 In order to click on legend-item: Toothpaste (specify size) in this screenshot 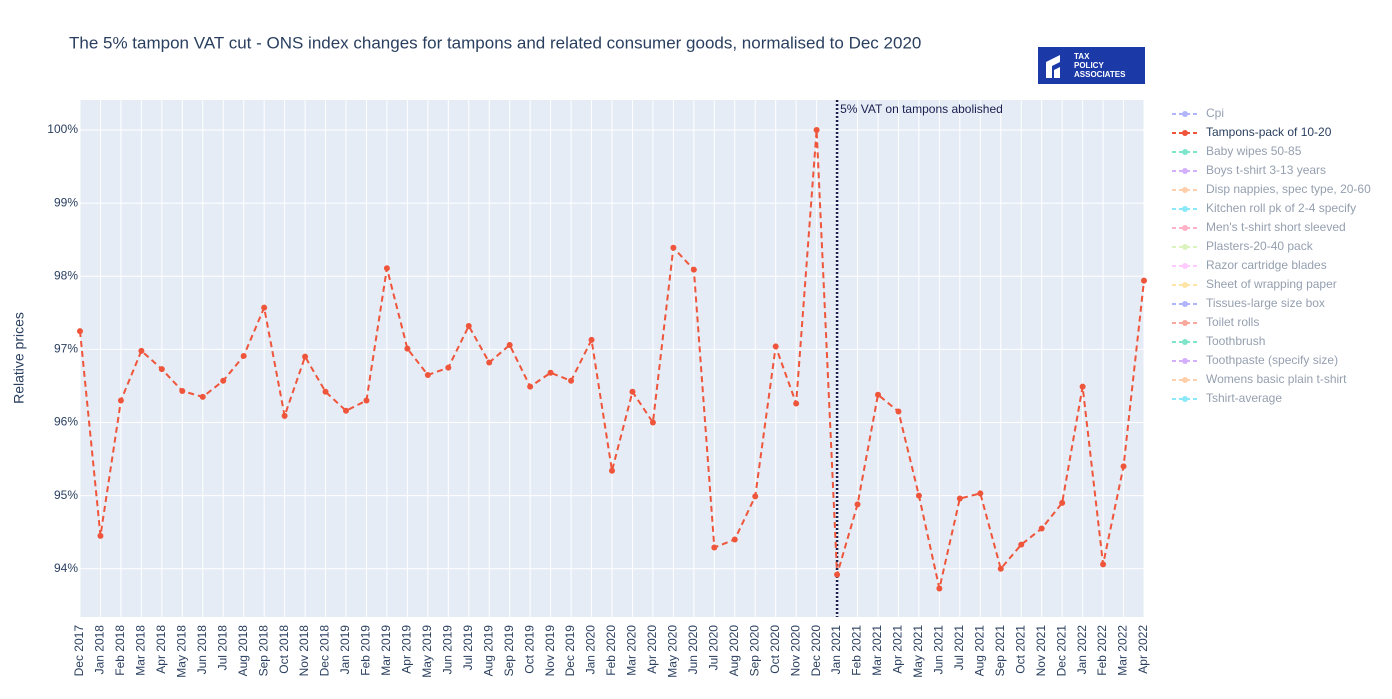, I will do `click(1255, 360)`.